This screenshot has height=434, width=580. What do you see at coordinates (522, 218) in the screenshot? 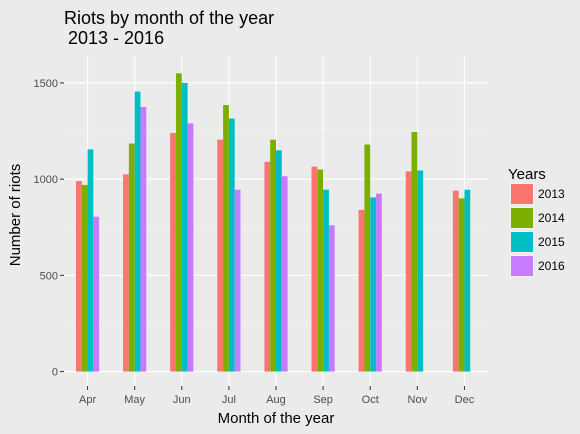
I see `legend-key-2014` at bounding box center [522, 218].